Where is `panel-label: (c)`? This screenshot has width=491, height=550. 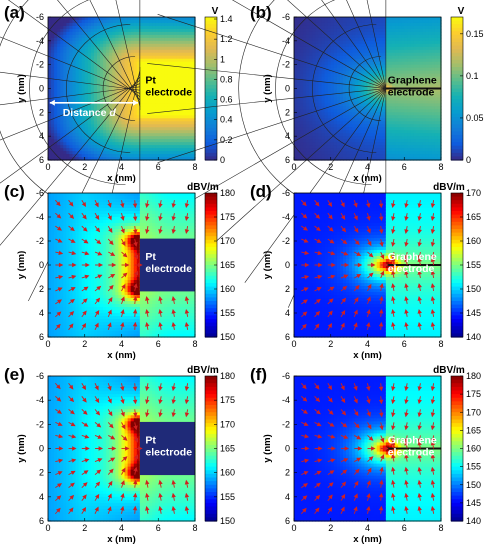
panel-label: (c) is located at coordinates (14, 191).